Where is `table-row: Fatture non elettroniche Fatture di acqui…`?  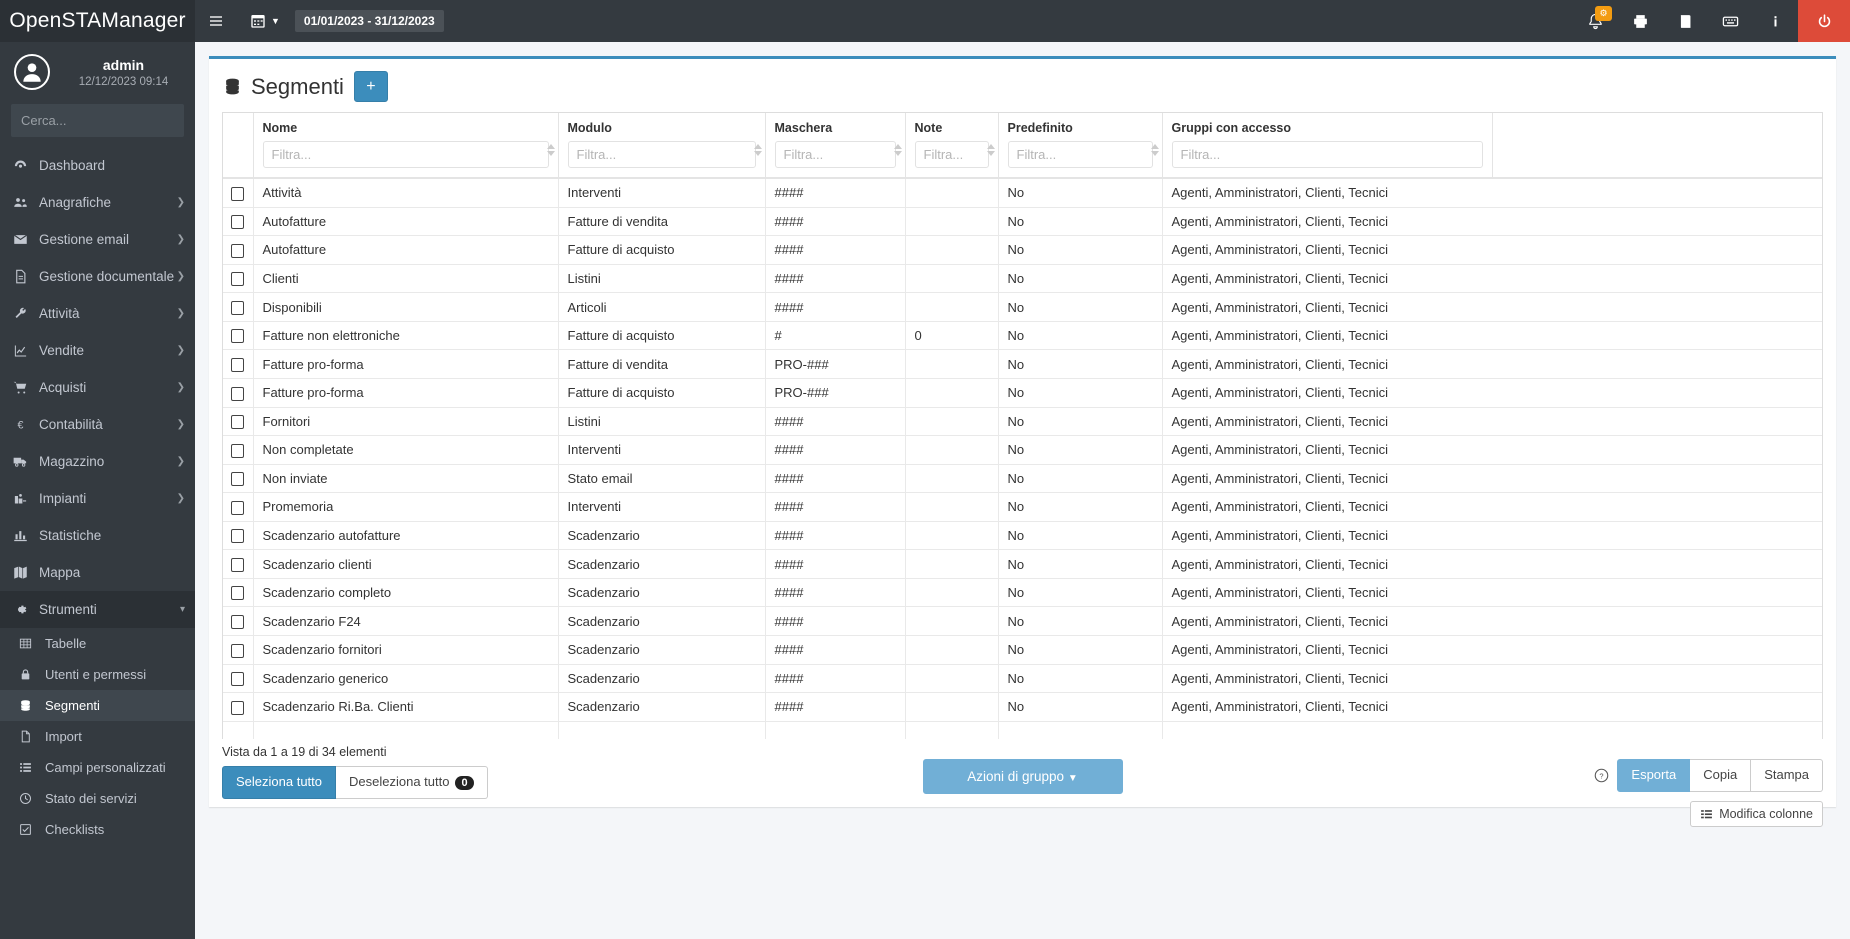
table-row: Fatture non elettroniche Fatture di acqui… is located at coordinates (1022, 336).